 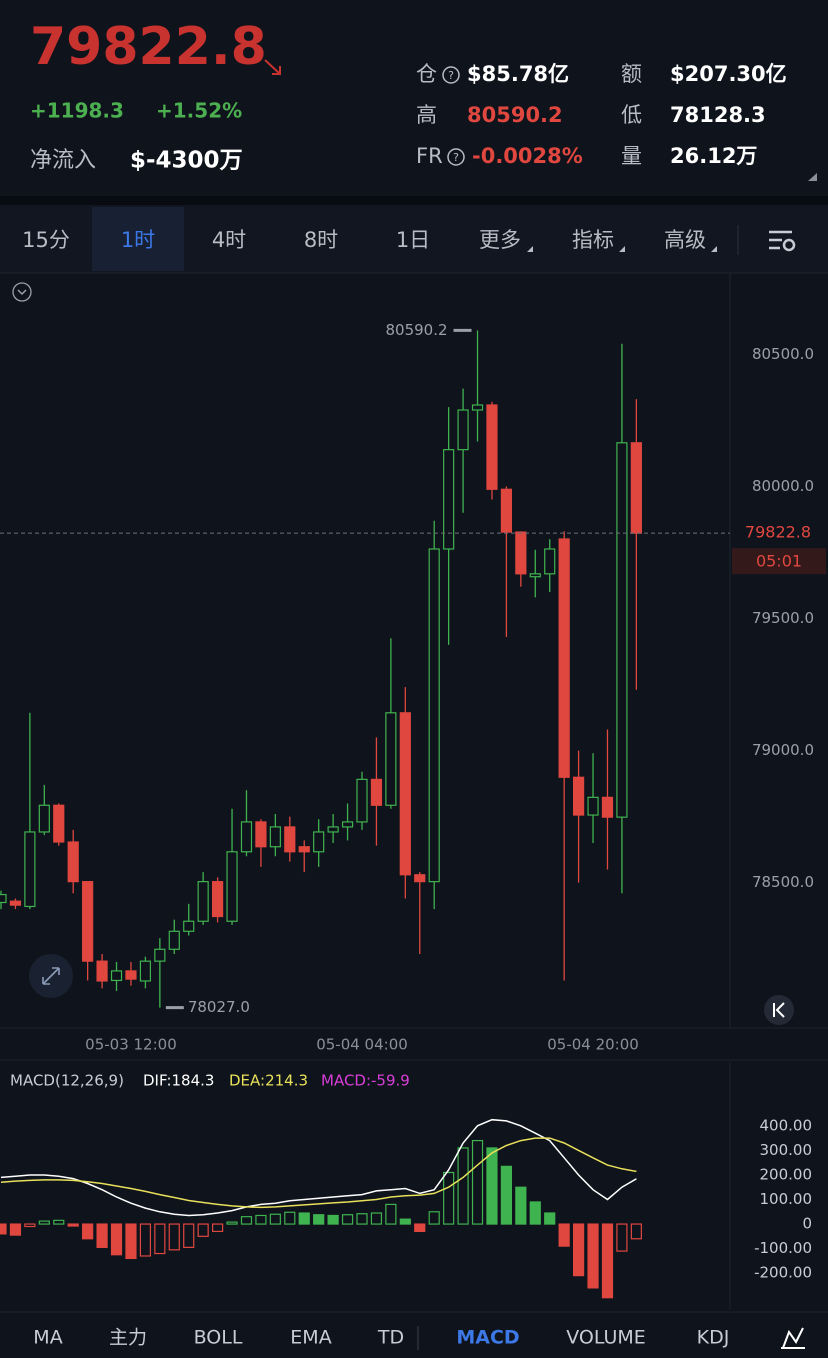 What do you see at coordinates (783, 750) in the screenshot?
I see `y-tick-label: 79000.0` at bounding box center [783, 750].